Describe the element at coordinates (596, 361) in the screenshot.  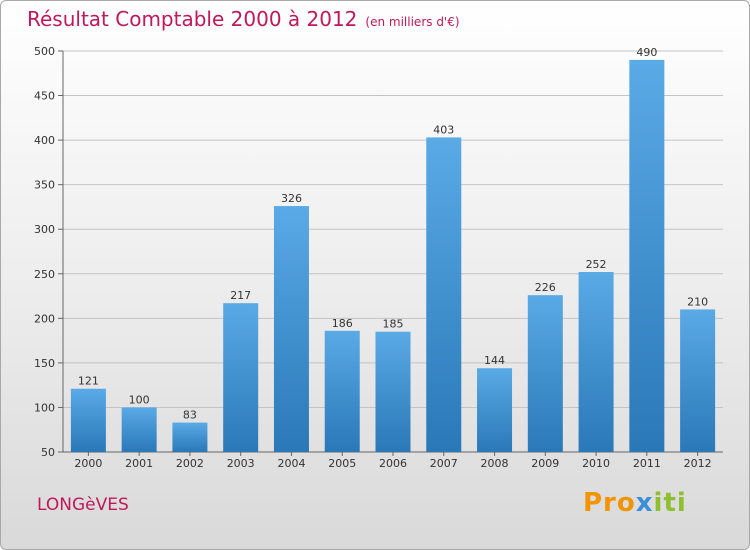
I see `bar-2010` at that location.